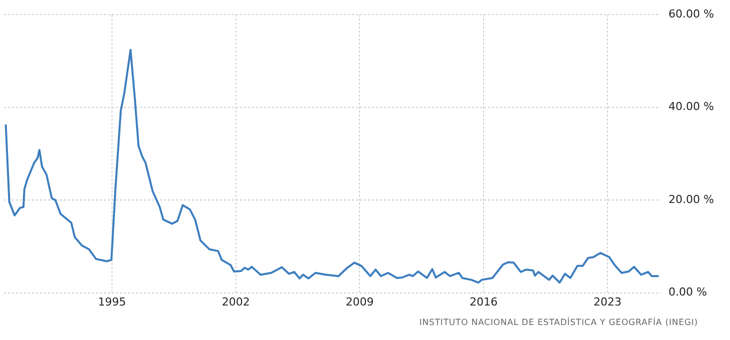 The width and height of the screenshot is (730, 340). I want to click on x-tick-label: 2002, so click(236, 301).